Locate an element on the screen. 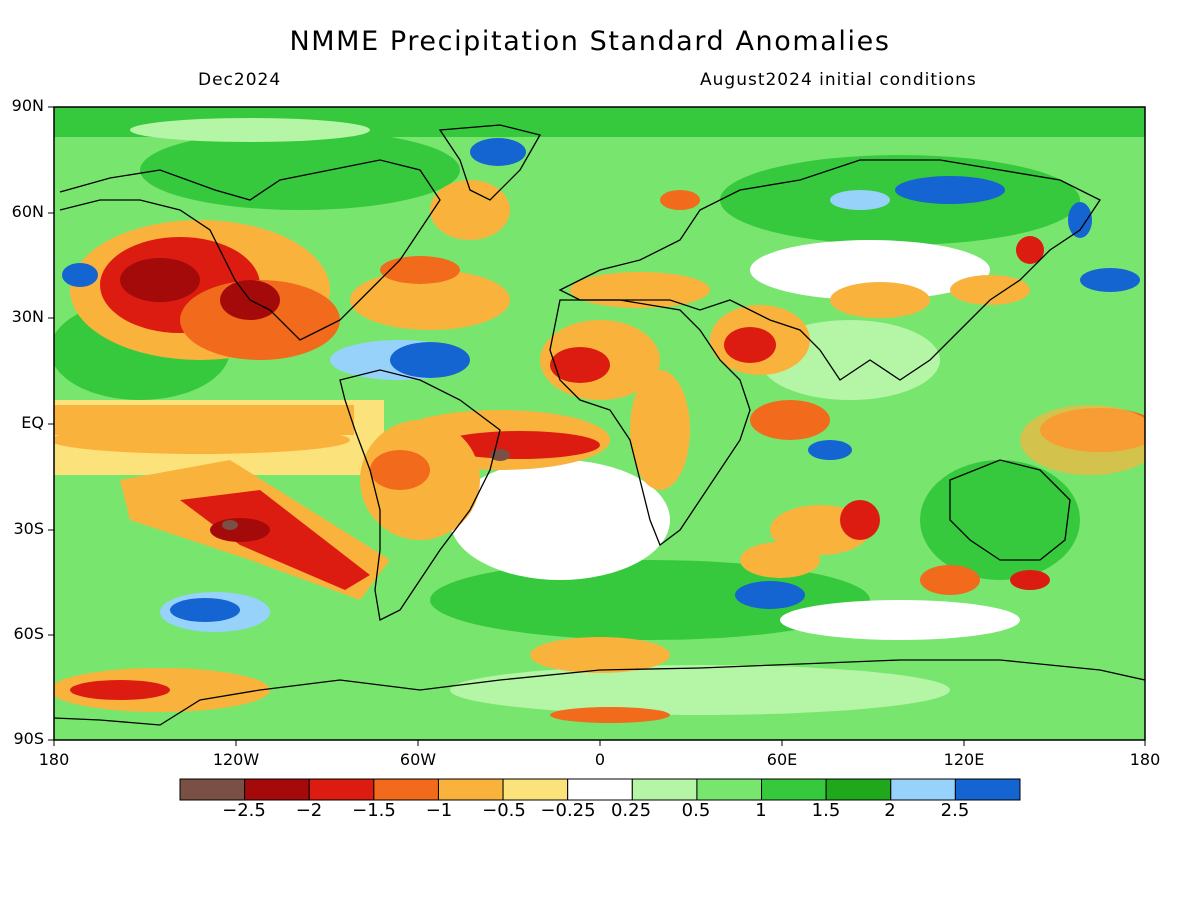 This screenshot has height=900, width=1200. initial-conditions: August2024 initial conditions is located at coordinates (838, 80).